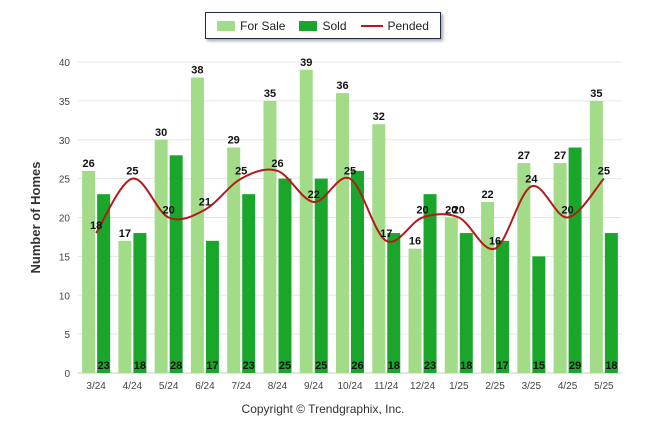  What do you see at coordinates (357, 366) in the screenshot?
I see `data-label-sold-10/24: 26` at bounding box center [357, 366].